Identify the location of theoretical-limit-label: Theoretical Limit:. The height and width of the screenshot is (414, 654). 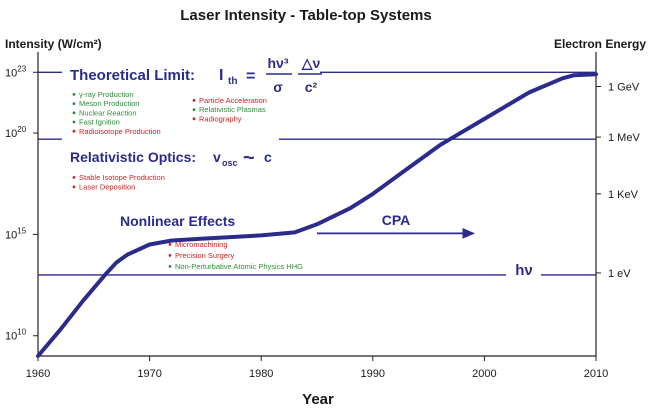
(132, 75).